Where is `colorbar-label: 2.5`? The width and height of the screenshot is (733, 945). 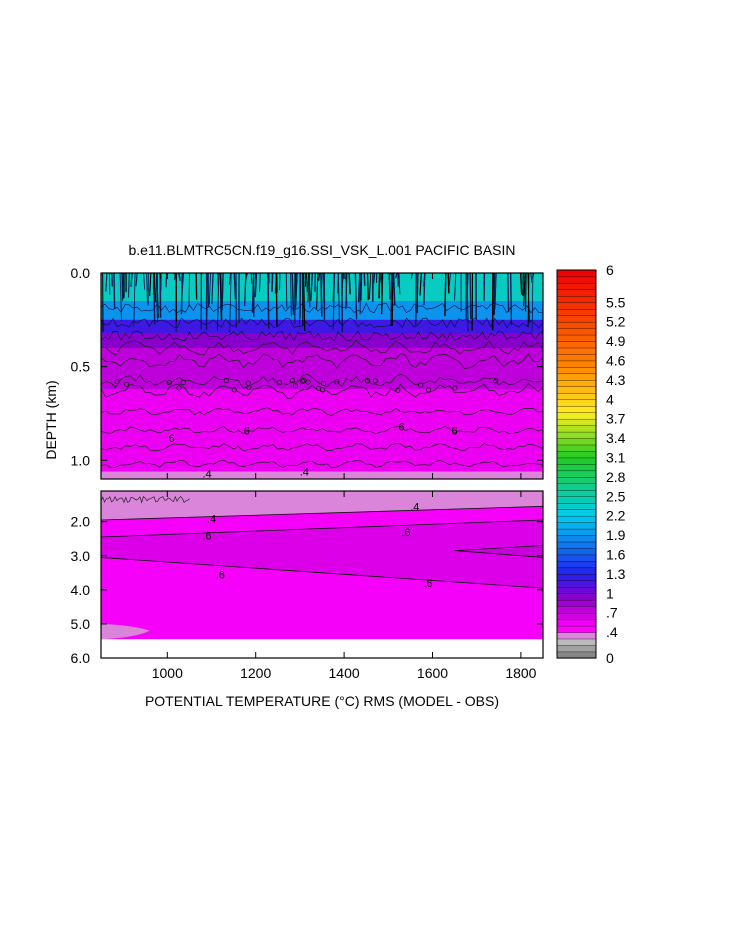
colorbar-label: 2.5 is located at coordinates (616, 496).